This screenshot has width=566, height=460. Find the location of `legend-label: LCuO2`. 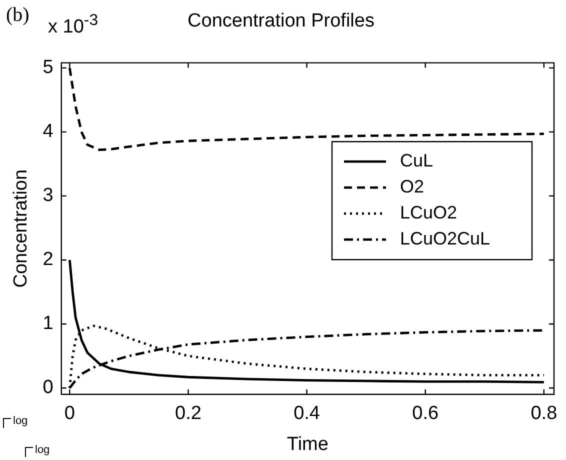

legend-label: LCuO2 is located at coordinates (429, 212).